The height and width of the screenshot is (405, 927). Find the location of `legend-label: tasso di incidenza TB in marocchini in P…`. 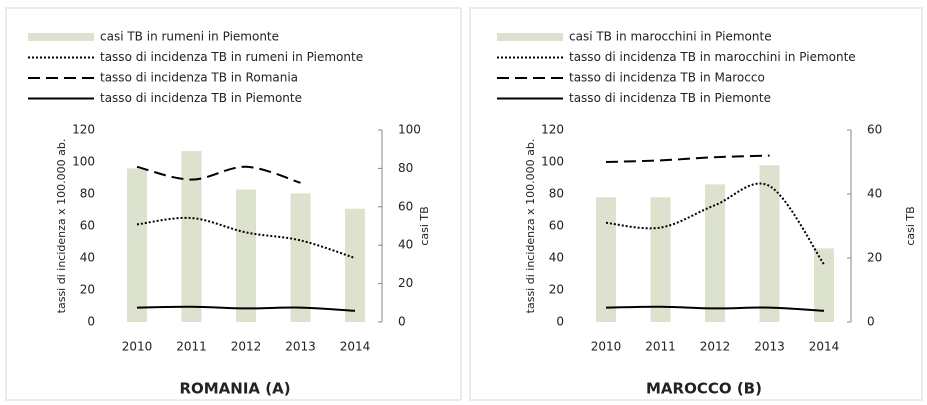

legend-label: tasso di incidenza TB in marocchini in P… is located at coordinates (712, 57).